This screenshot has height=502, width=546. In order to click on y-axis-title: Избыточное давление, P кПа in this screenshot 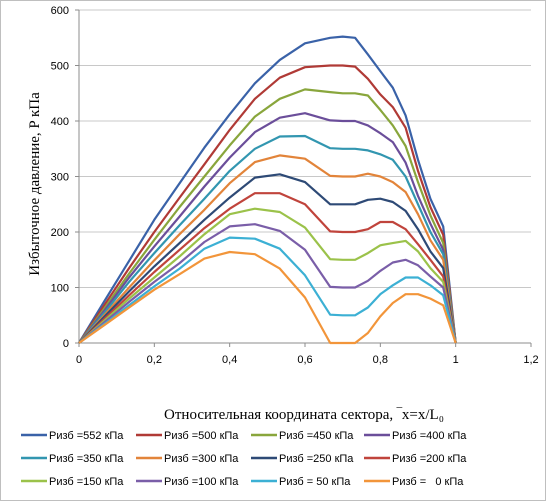, I will do `click(35, 184)`.